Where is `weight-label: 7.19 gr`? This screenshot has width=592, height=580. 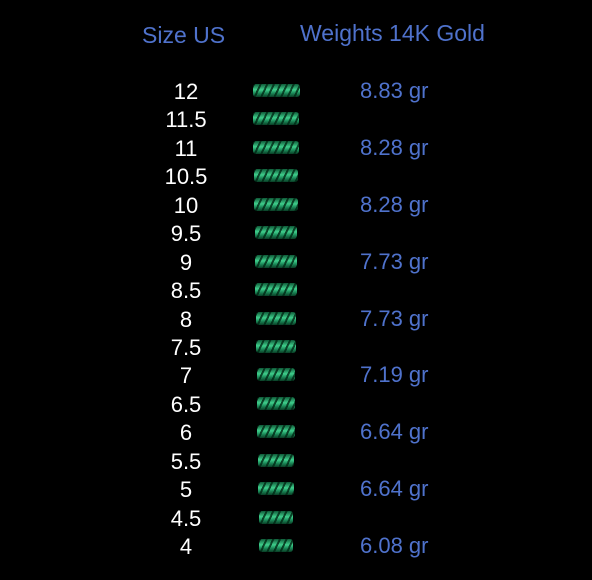 weight-label: 7.19 gr is located at coordinates (394, 375).